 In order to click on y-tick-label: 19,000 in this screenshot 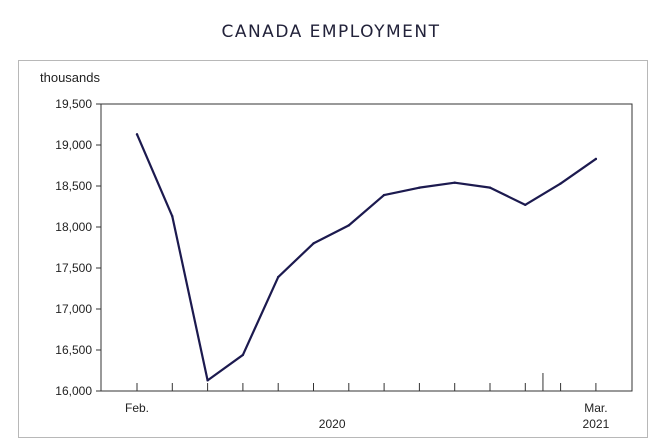, I will do `click(73, 145)`.